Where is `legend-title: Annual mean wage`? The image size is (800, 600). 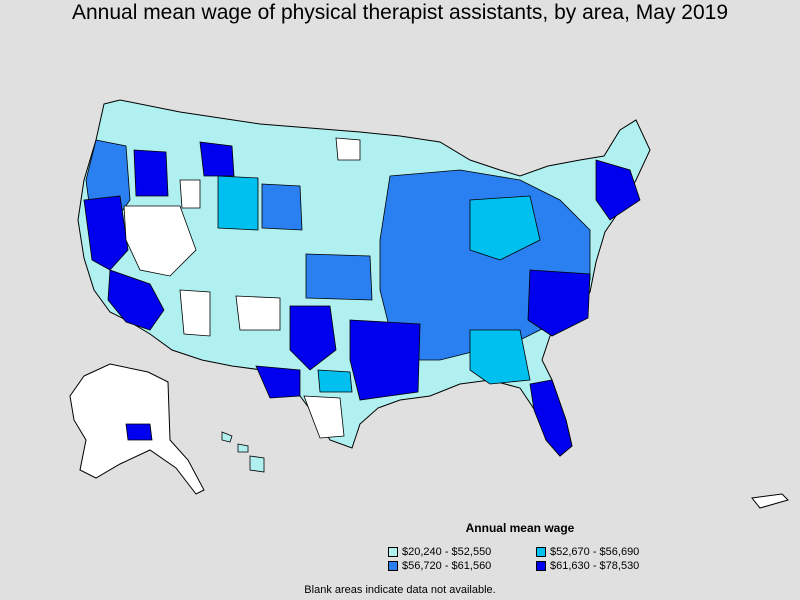
legend-title: Annual mean wage is located at coordinates (520, 528).